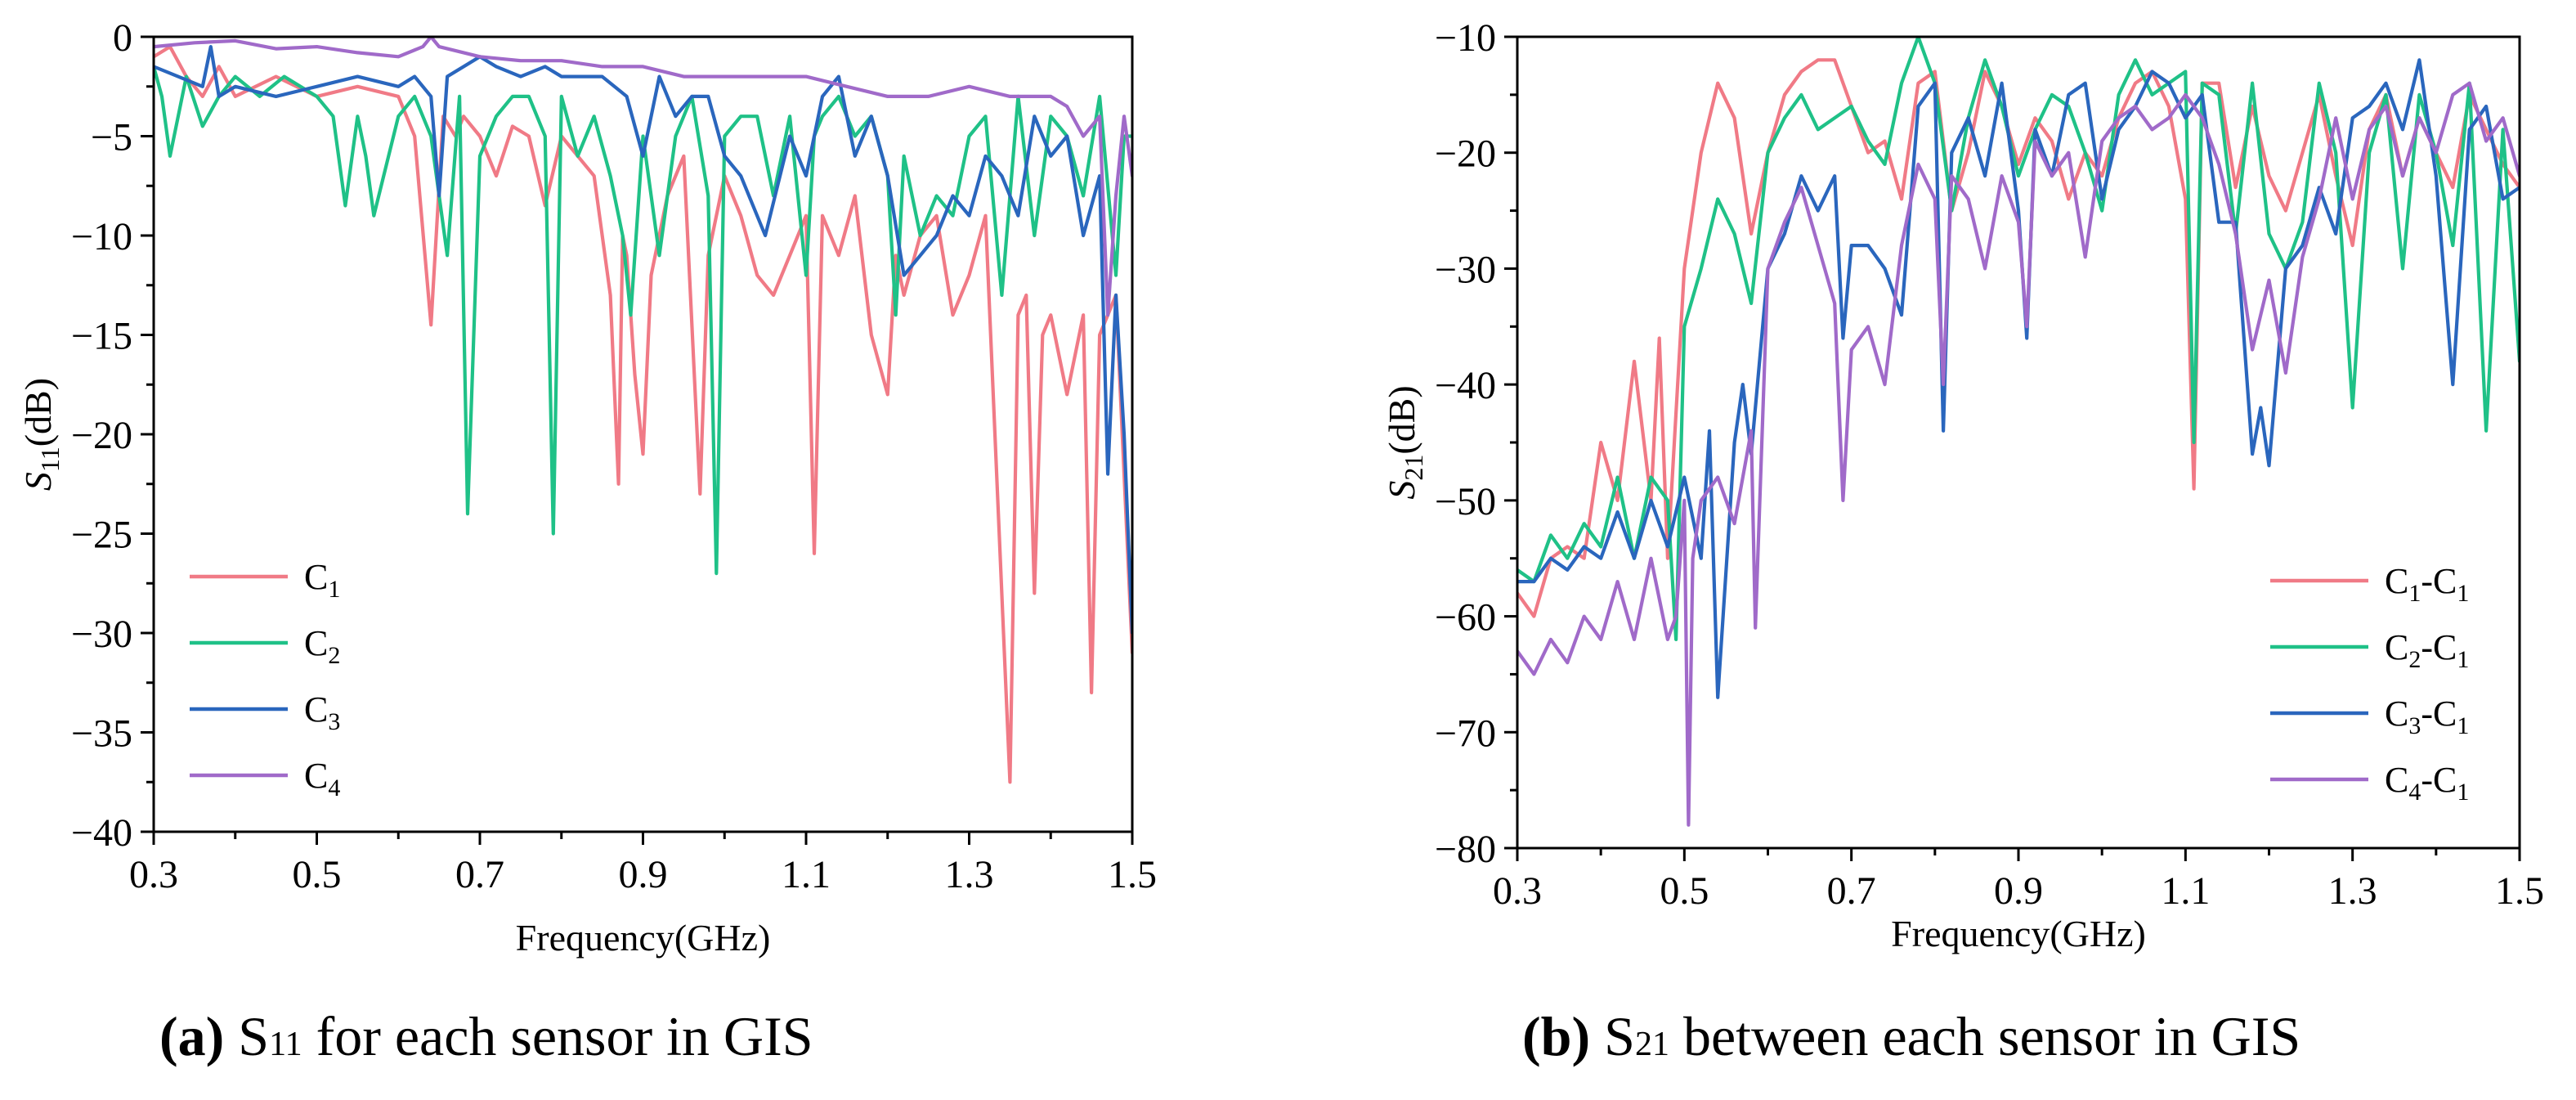  I want to click on caption-a: (a) S11 for each sensor in GIS, so click(486, 1036).